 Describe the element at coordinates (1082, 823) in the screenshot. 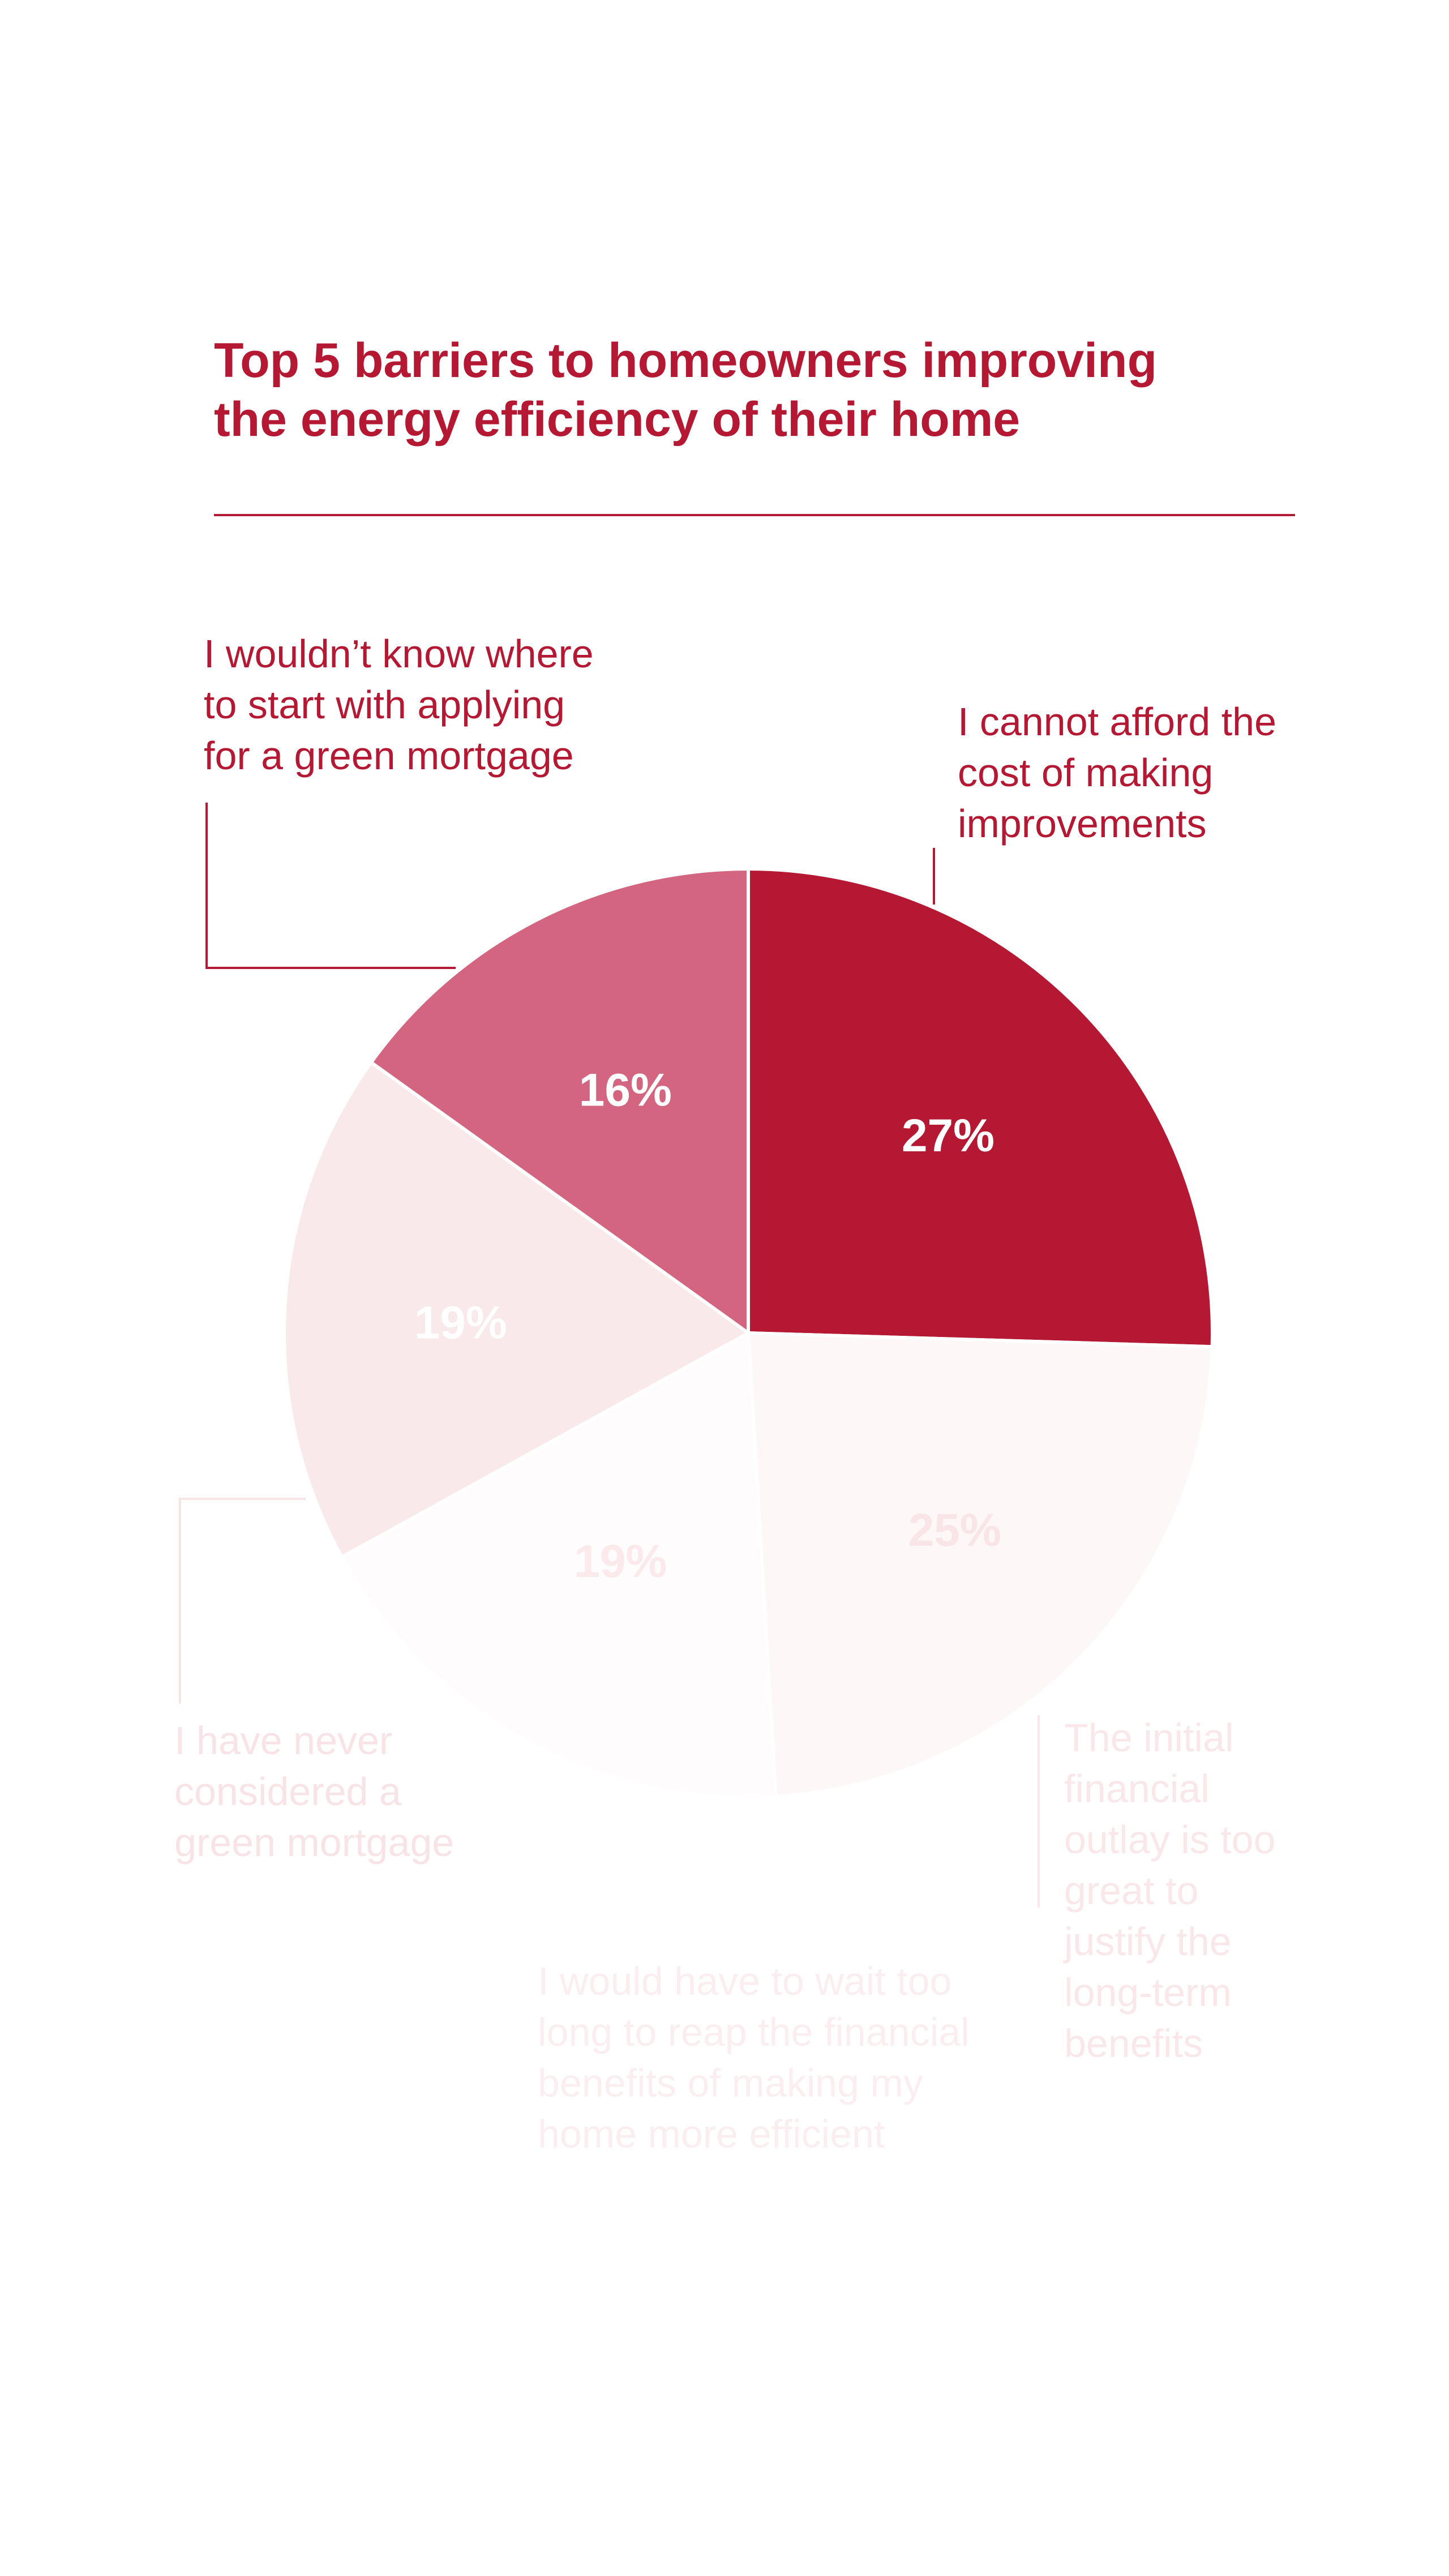

I see `slice-label-1-line-3: improvements` at that location.